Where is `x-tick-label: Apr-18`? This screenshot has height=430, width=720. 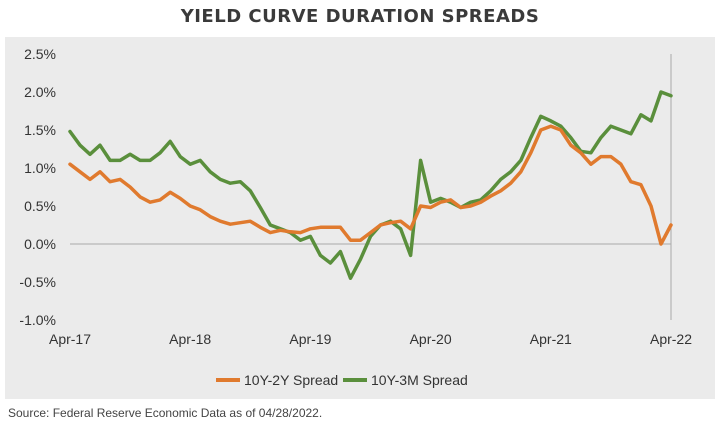 x-tick-label: Apr-18 is located at coordinates (190, 339).